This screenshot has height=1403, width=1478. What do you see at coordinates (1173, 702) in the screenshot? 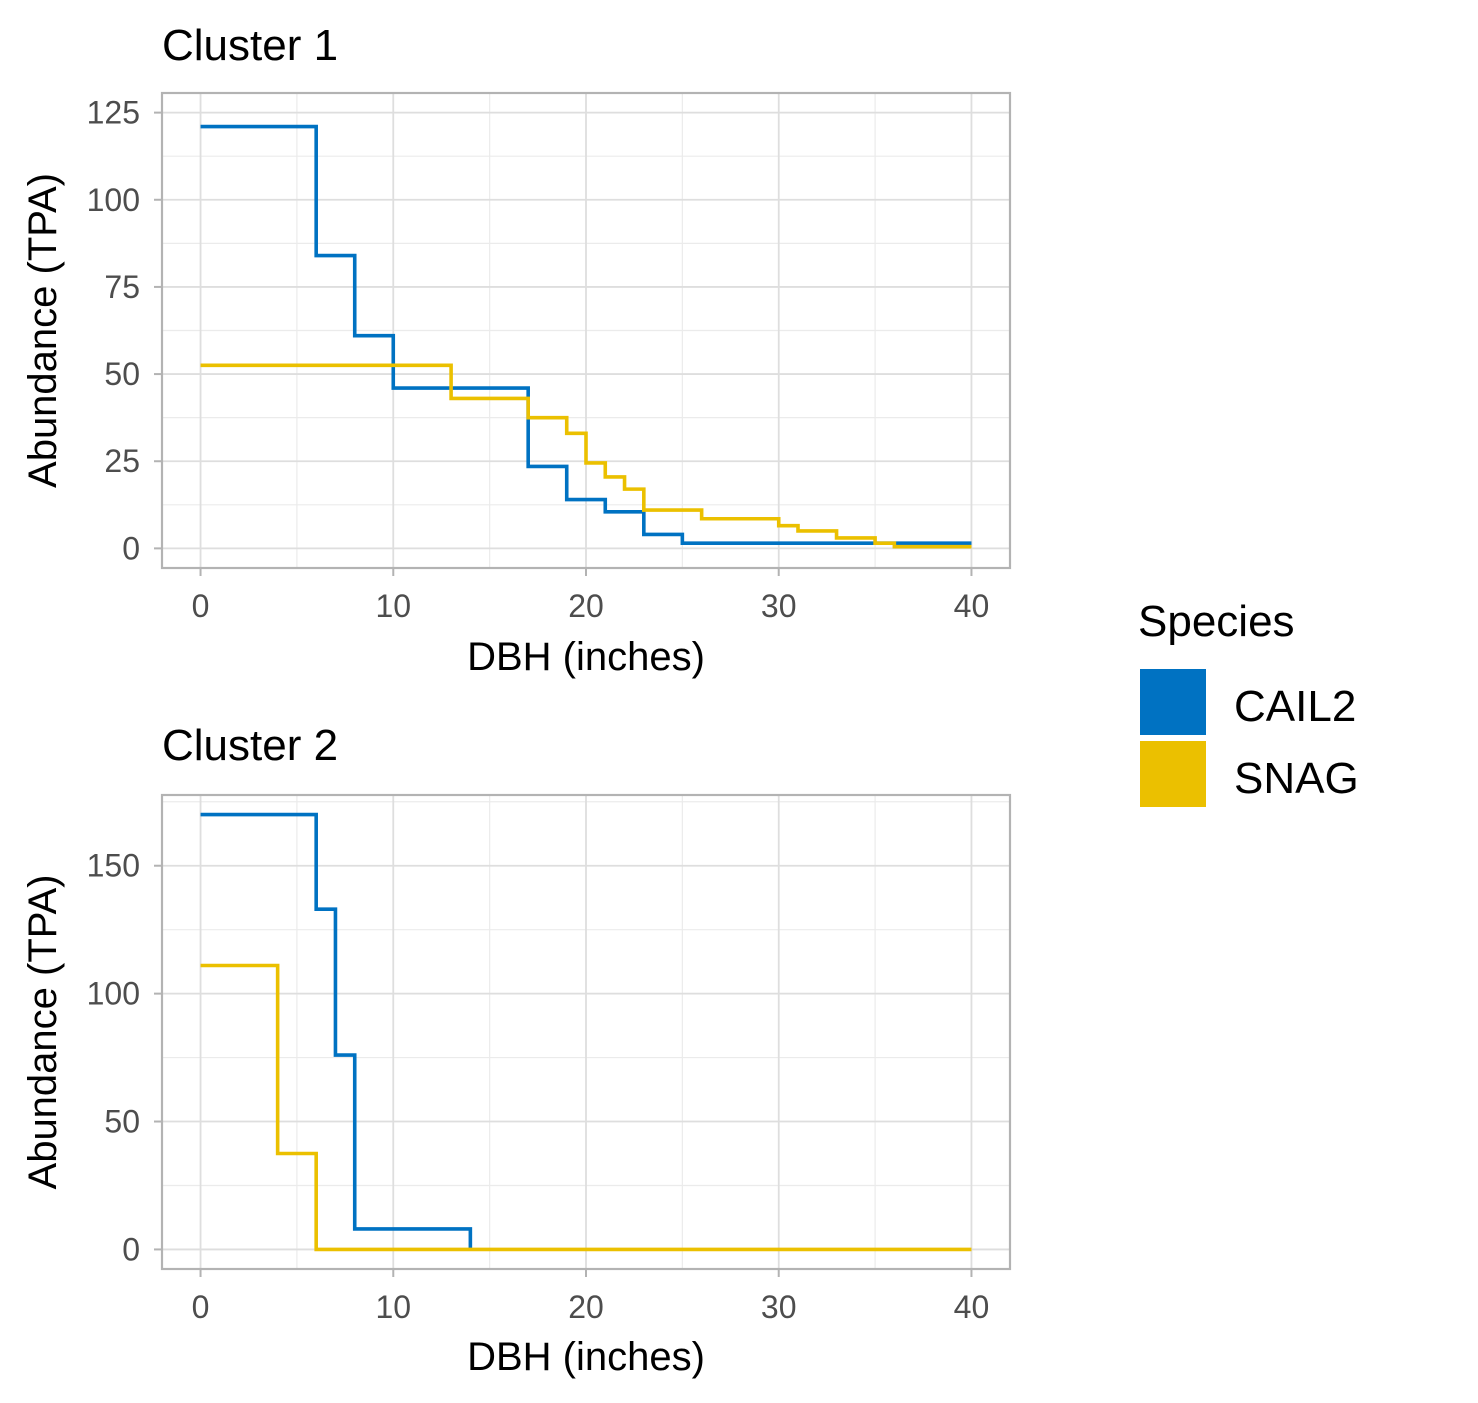
I see `legend-swatch-cail2` at bounding box center [1173, 702].